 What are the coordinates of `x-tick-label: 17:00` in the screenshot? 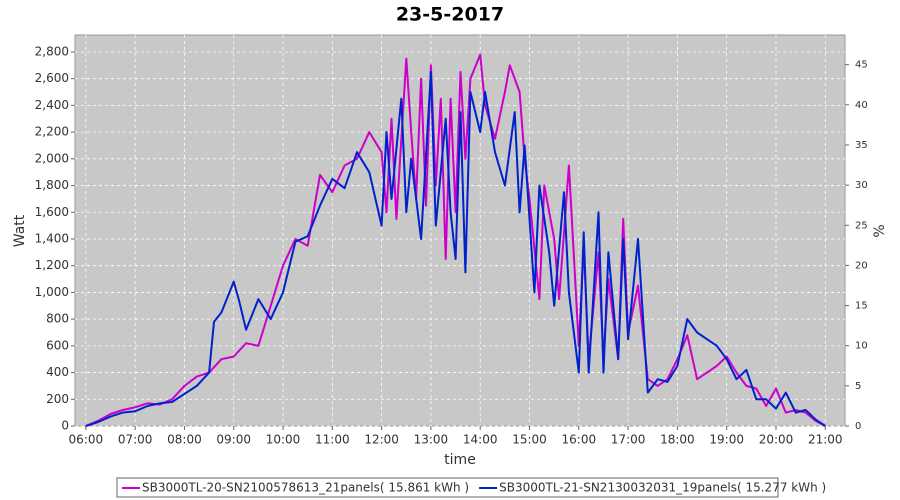 It's located at (628, 440).